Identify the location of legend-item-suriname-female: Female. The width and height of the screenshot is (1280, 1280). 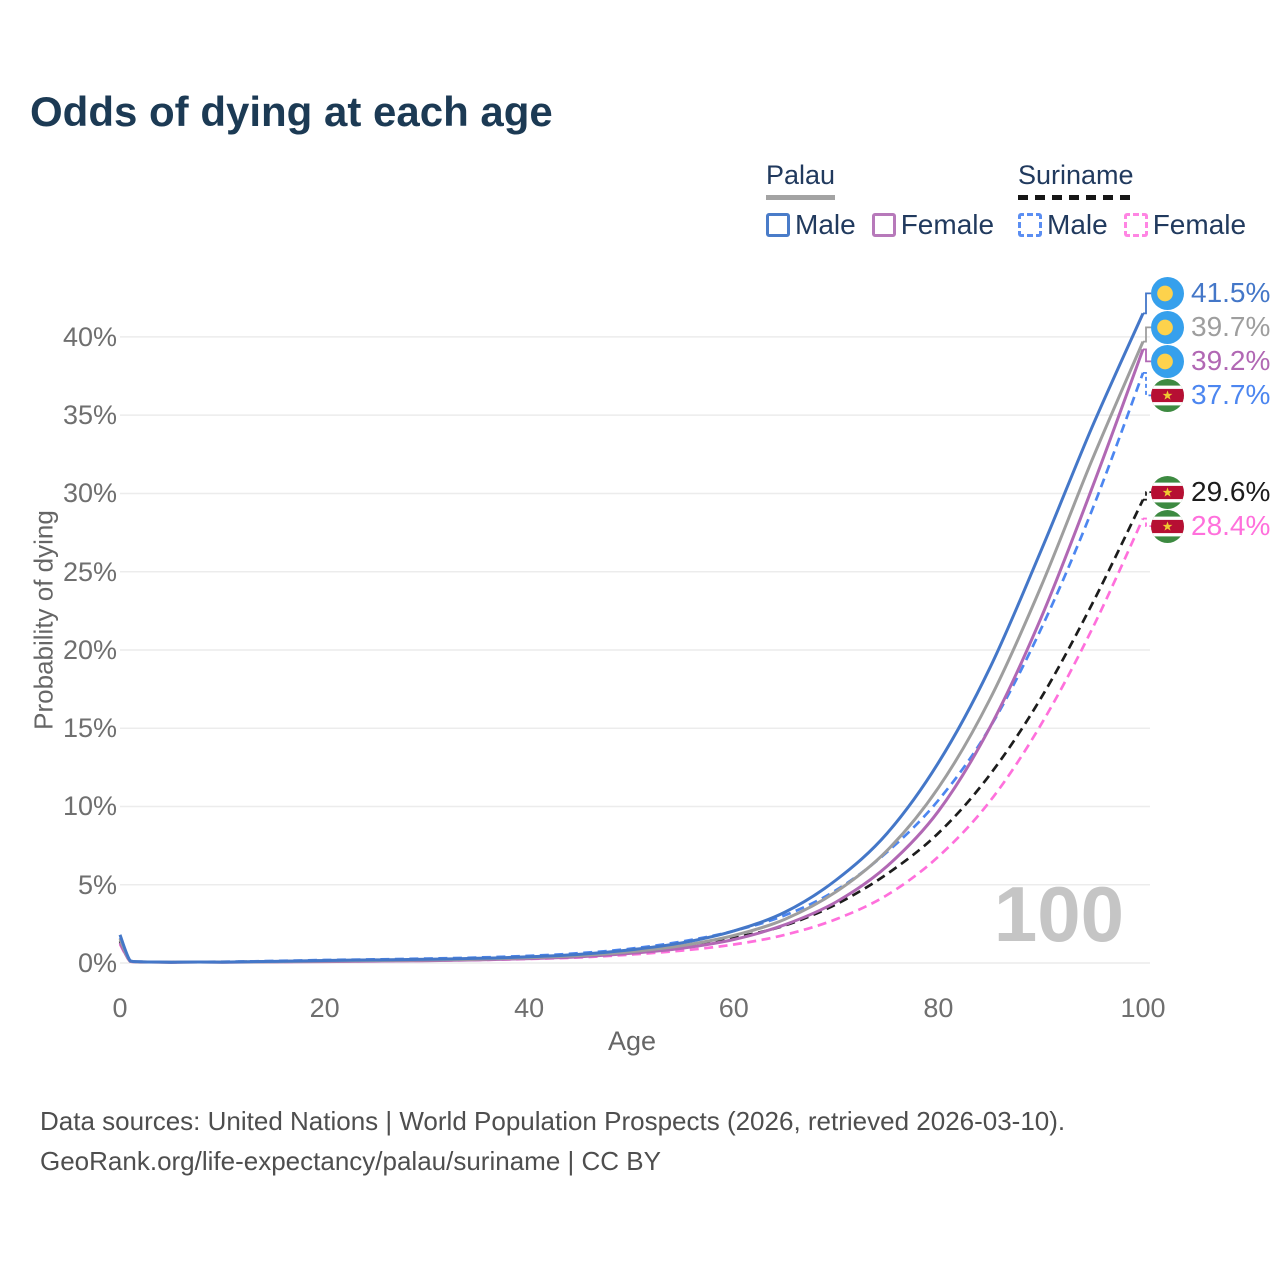
(1185, 225).